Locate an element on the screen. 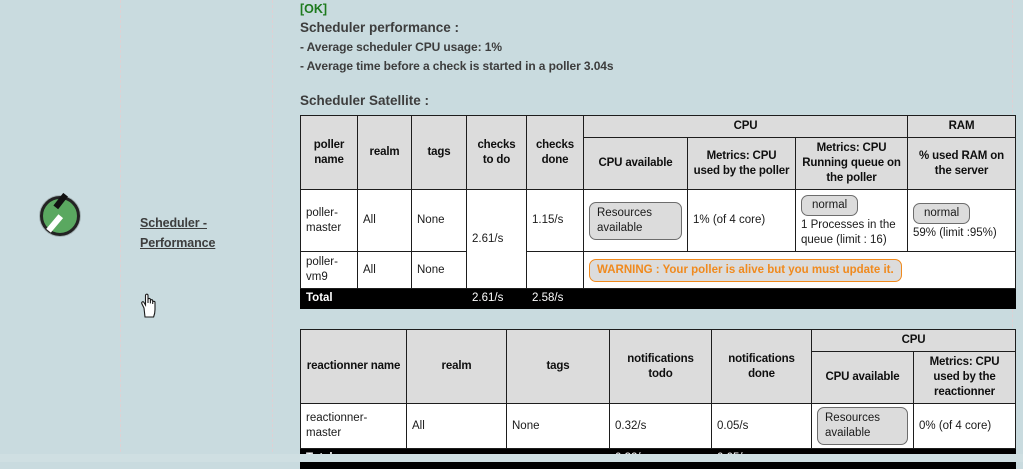 The width and height of the screenshot is (1023, 469). ram-state-badge: normal is located at coordinates (942, 213).